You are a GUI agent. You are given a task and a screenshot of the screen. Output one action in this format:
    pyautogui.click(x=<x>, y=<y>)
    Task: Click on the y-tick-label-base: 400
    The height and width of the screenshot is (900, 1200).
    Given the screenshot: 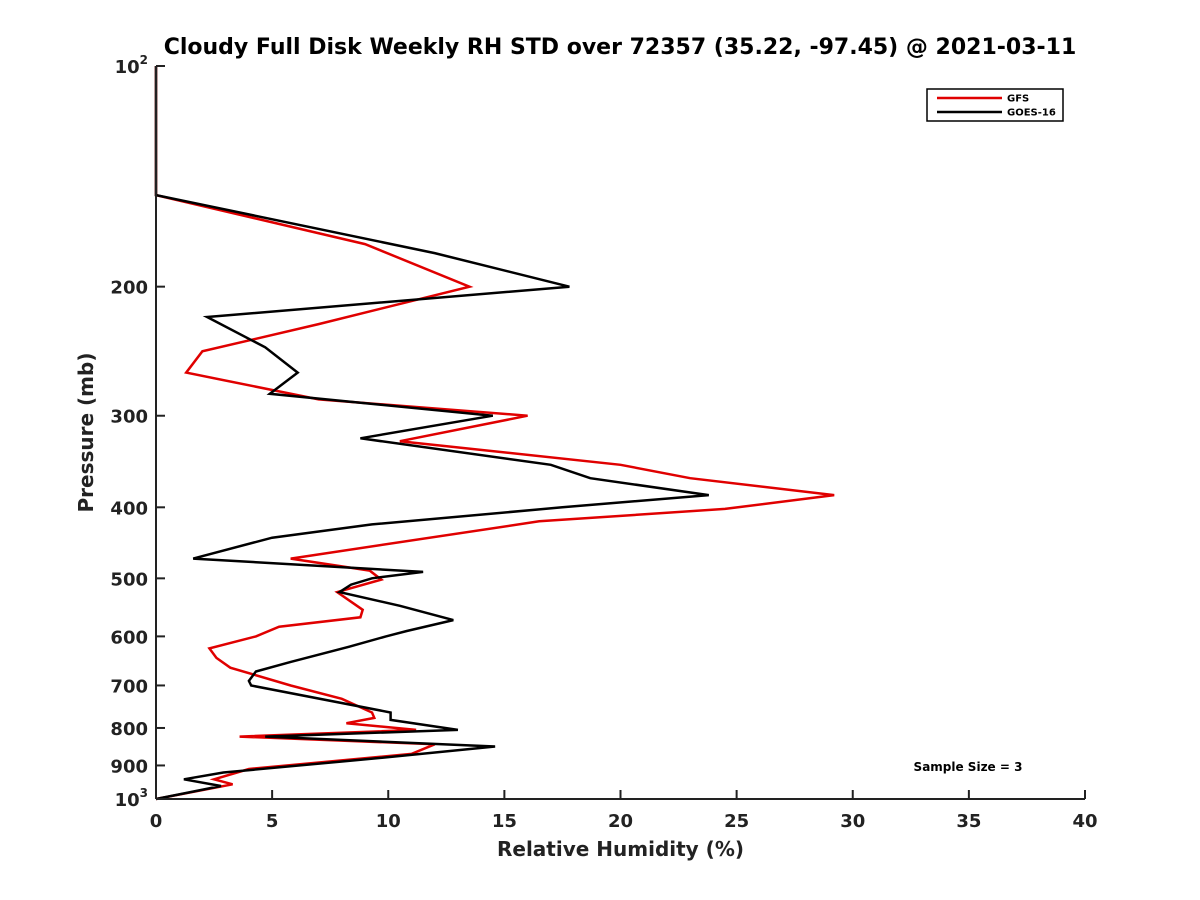 What is the action you would take?
    pyautogui.click(x=129, y=508)
    